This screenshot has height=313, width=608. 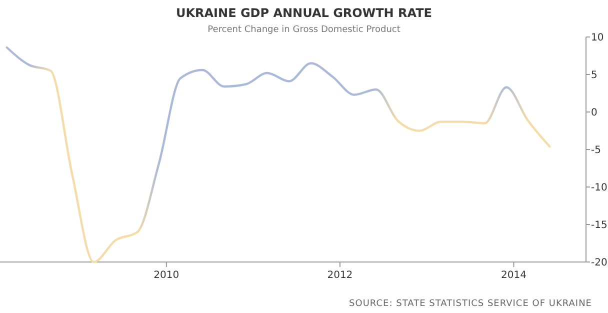 I want to click on source-note: SOURCE: STATE STATISTICS SERVICE OF UKRAINE, so click(x=470, y=304).